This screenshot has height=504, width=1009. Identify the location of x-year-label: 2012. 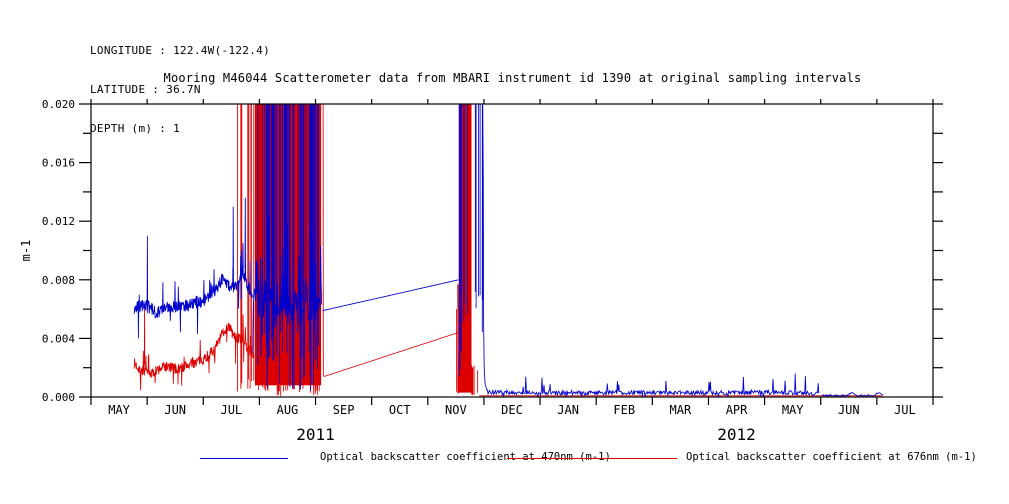
(736, 434).